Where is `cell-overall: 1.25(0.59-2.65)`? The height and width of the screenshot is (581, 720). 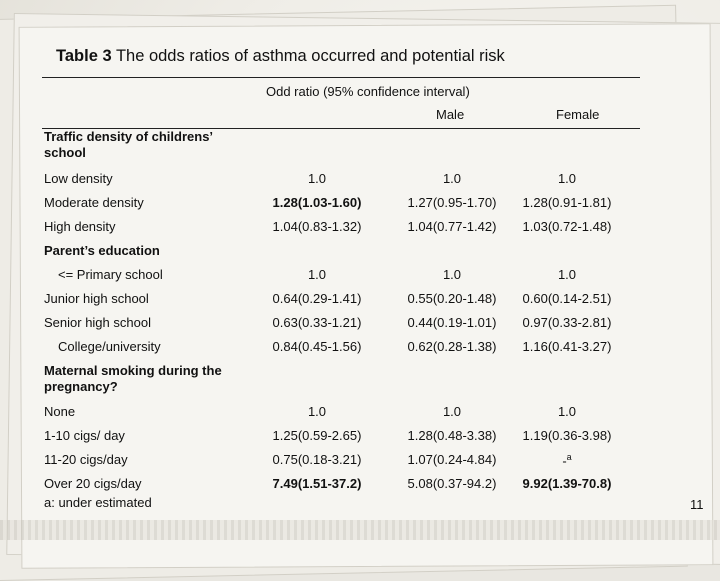
cell-overall: 1.25(0.59-2.65) is located at coordinates (317, 435).